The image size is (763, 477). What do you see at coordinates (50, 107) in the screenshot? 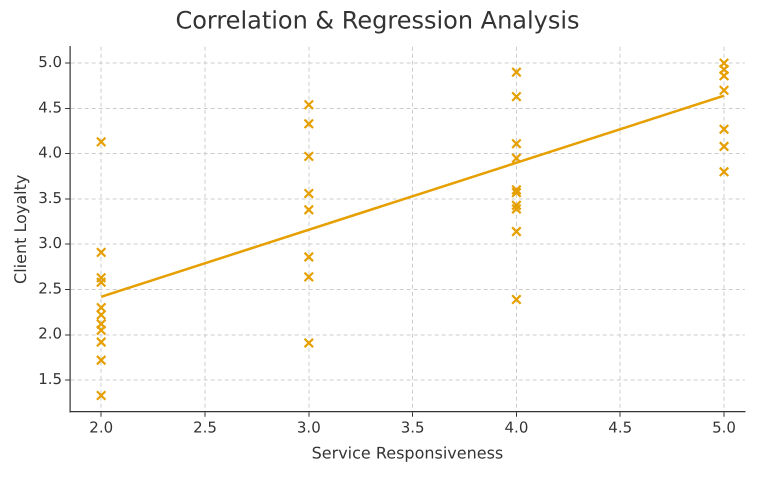
I see `y-tick-label: 4.5` at bounding box center [50, 107].